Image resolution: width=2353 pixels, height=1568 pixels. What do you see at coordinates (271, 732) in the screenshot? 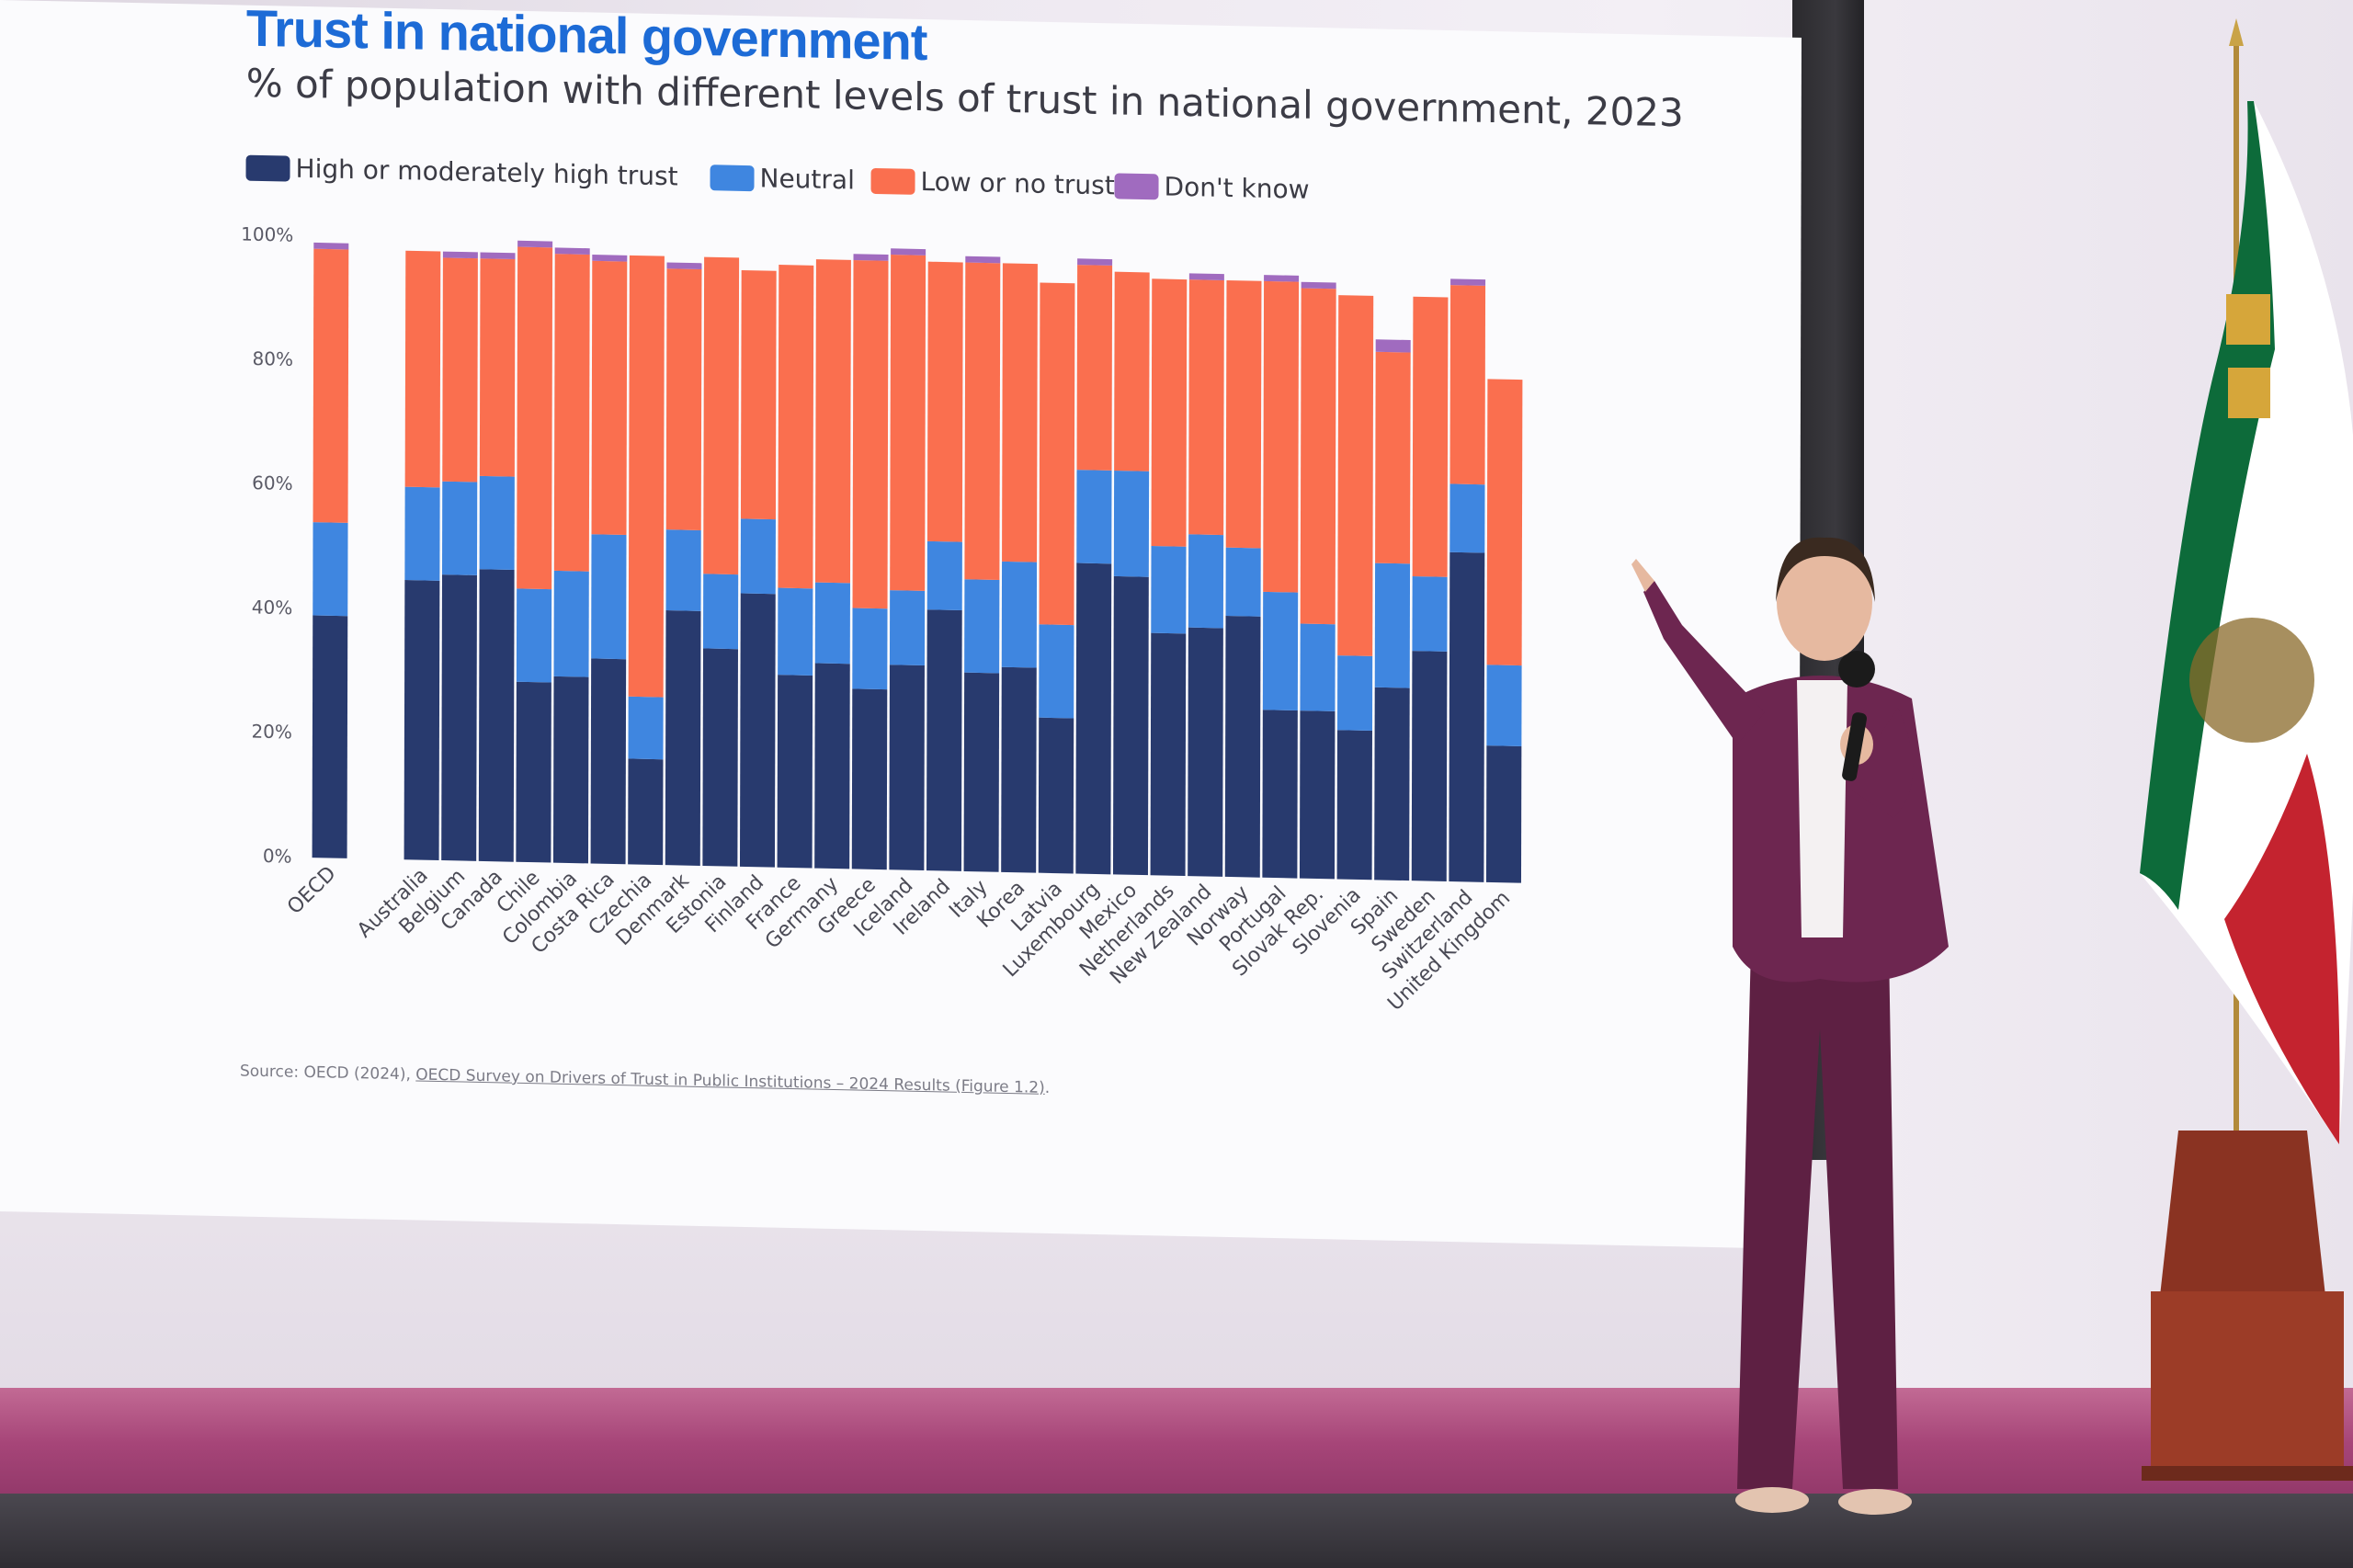
I see `y-tick-label: 20%` at bounding box center [271, 732].